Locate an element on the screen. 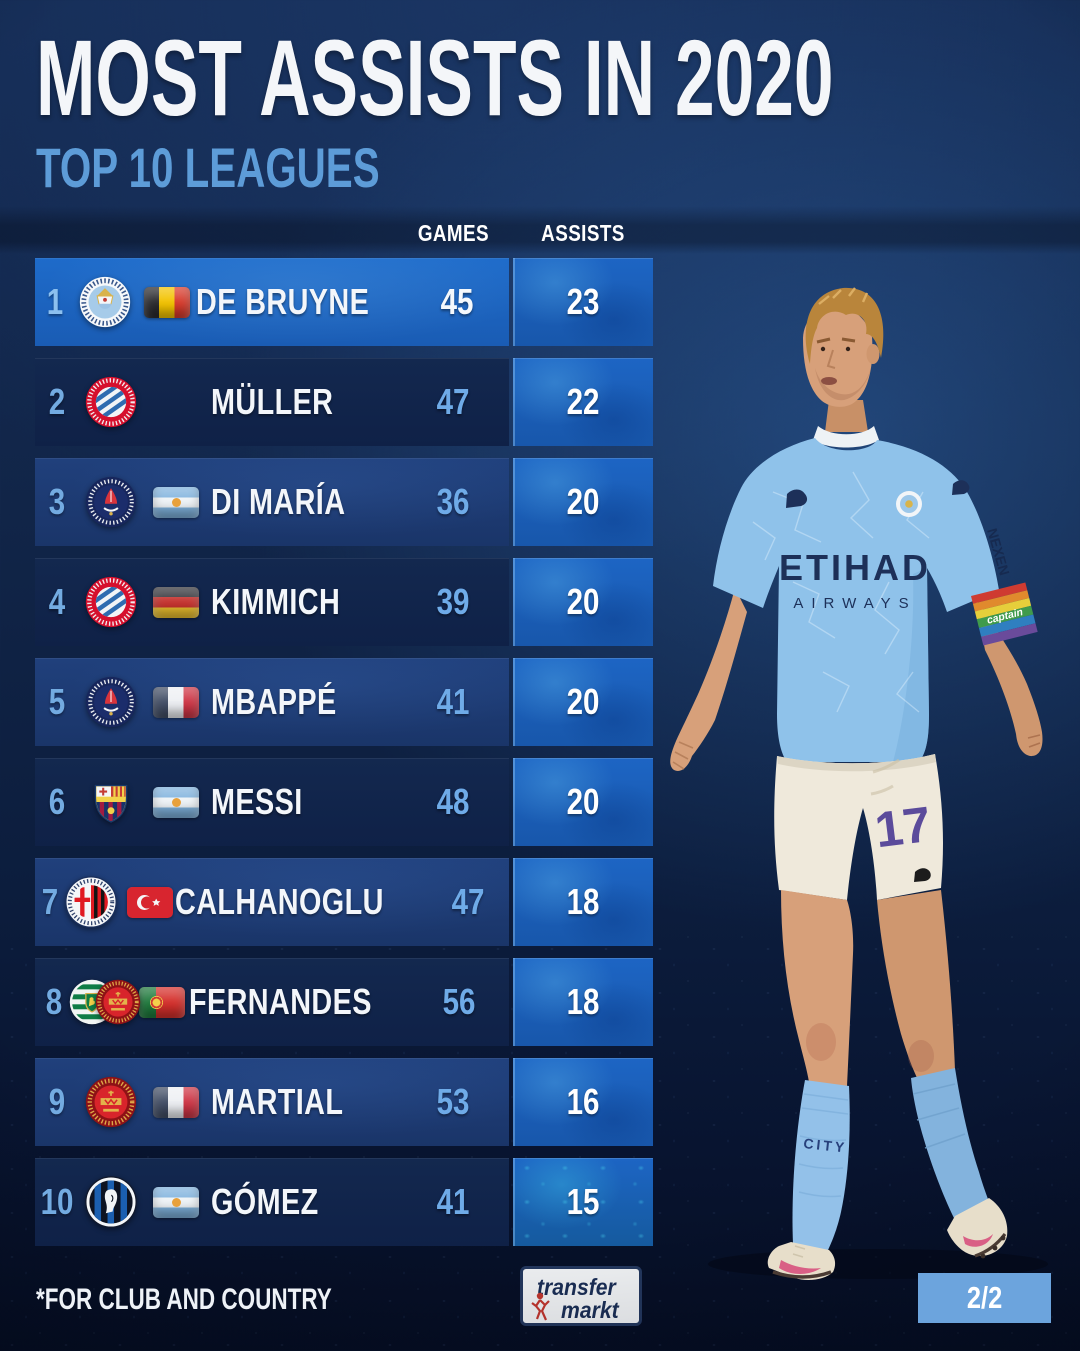  rank-number: 2 is located at coordinates (57, 401).